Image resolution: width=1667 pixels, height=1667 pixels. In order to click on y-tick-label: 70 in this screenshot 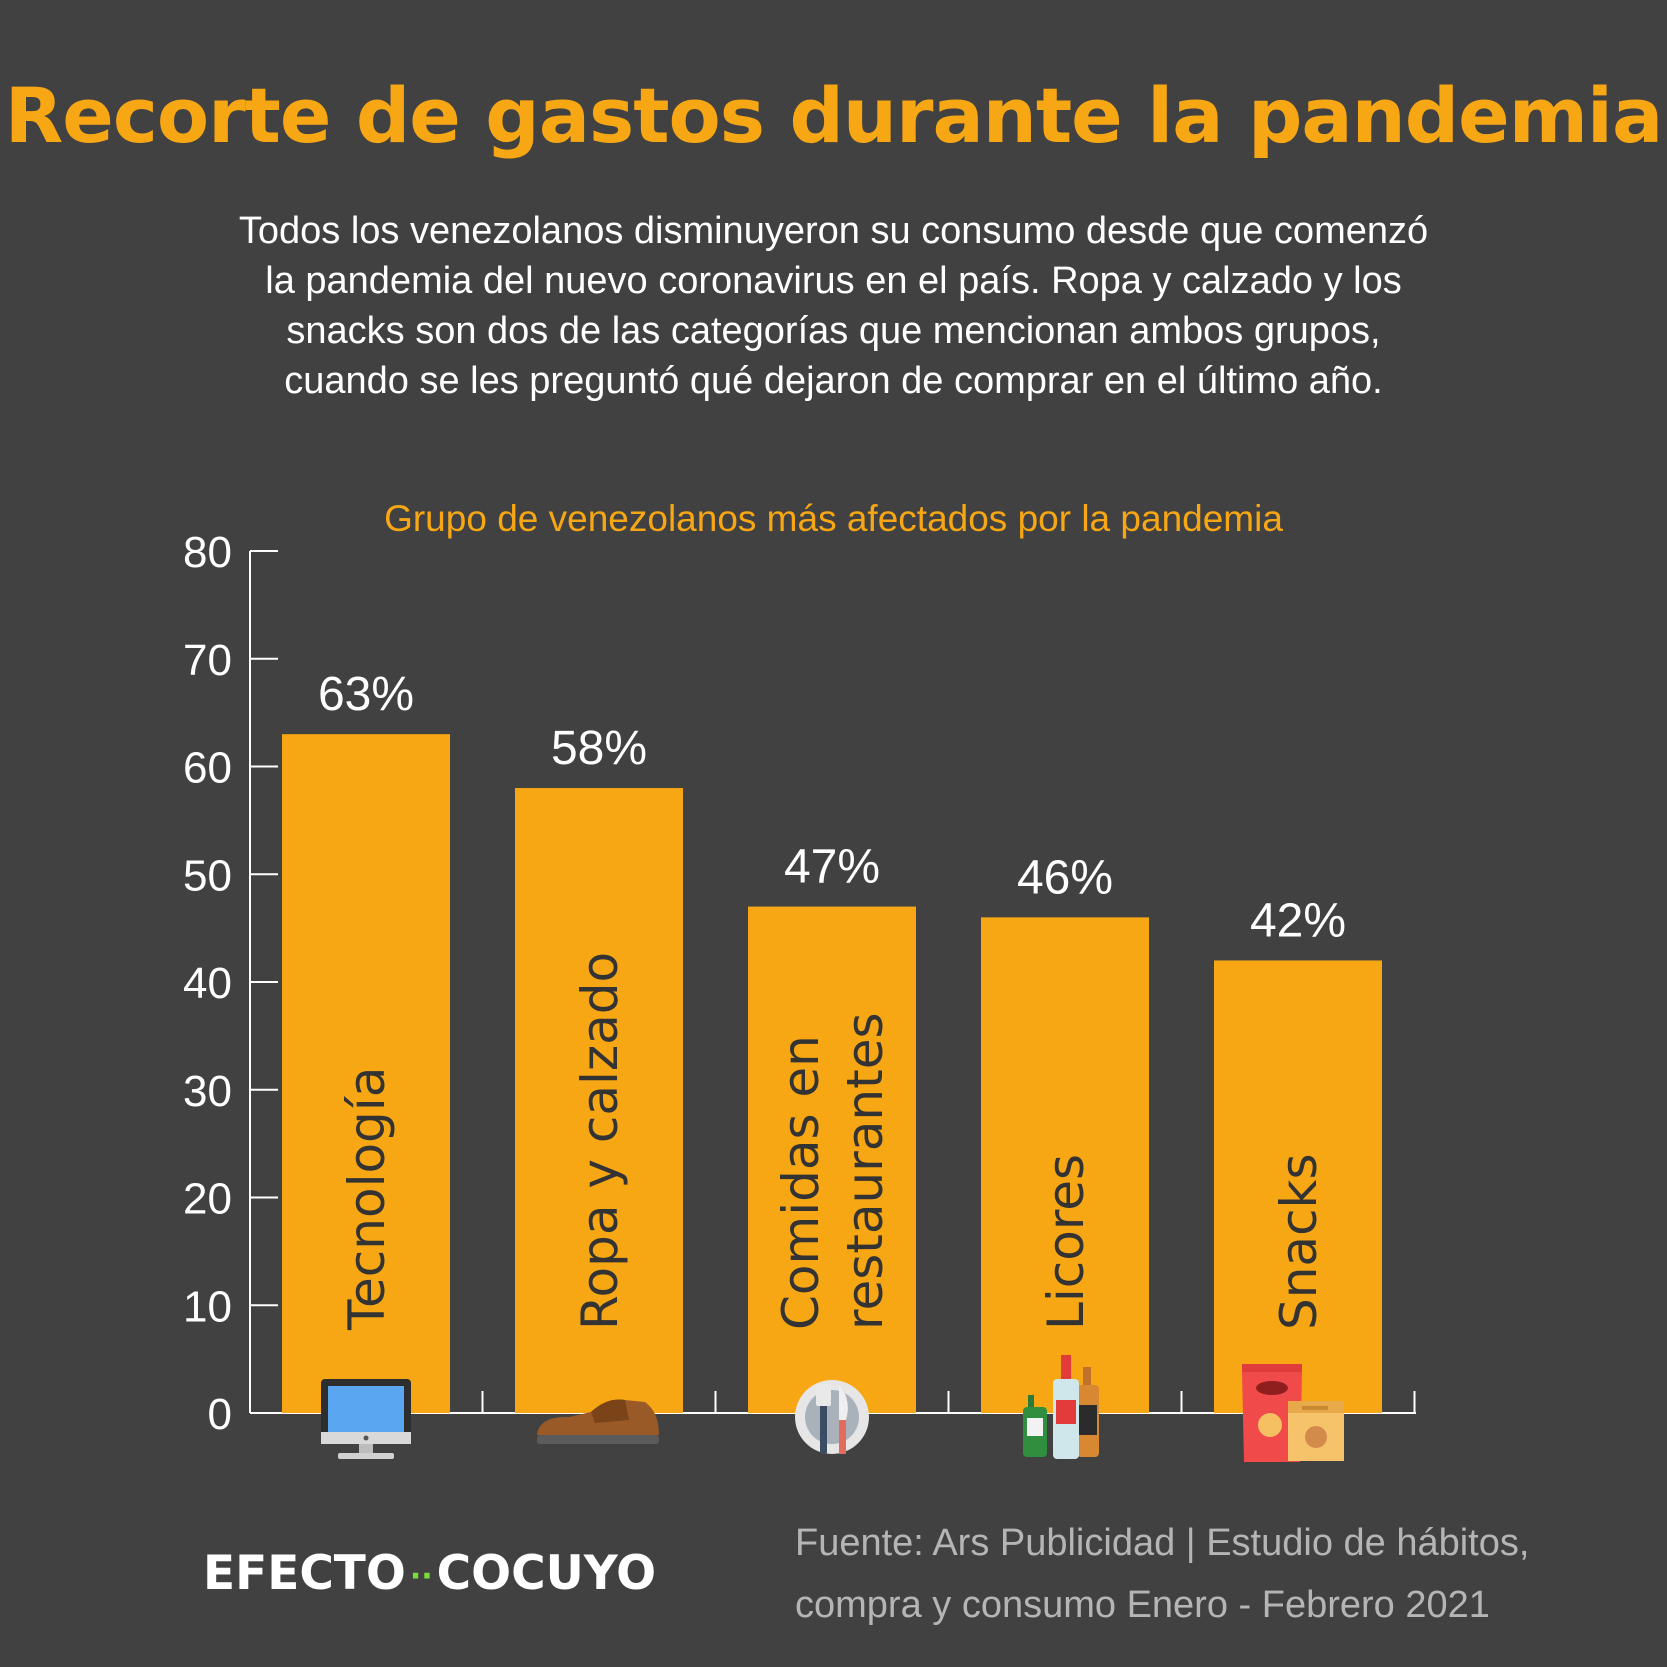, I will do `click(207, 660)`.